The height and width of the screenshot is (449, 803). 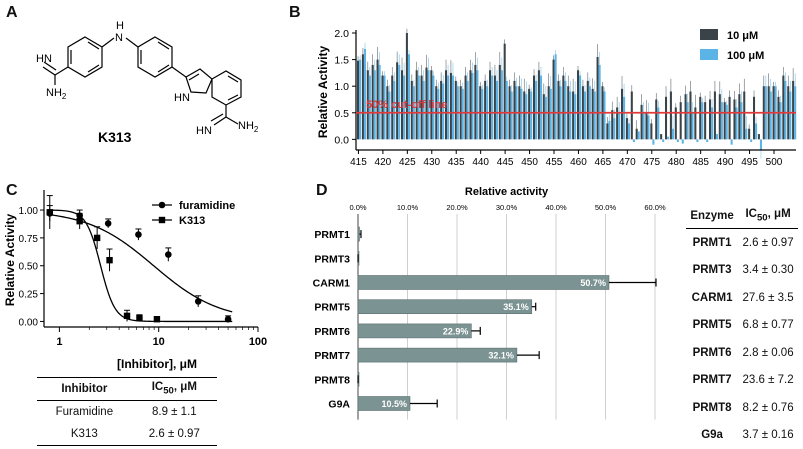 I want to click on table-row: G9a 3.7 ± 0.16, so click(x=742, y=435).